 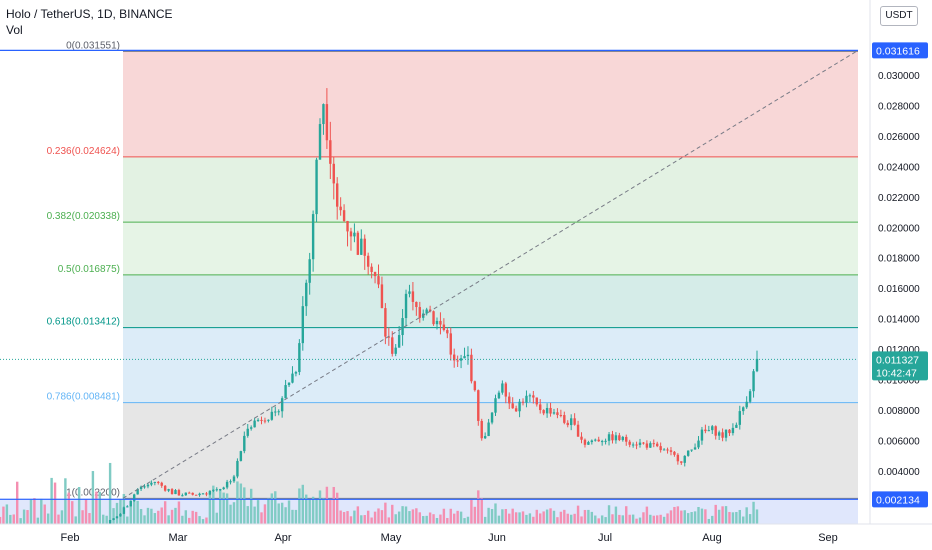 What do you see at coordinates (899, 76) in the screenshot?
I see `price-tick-label: 0.030000` at bounding box center [899, 76].